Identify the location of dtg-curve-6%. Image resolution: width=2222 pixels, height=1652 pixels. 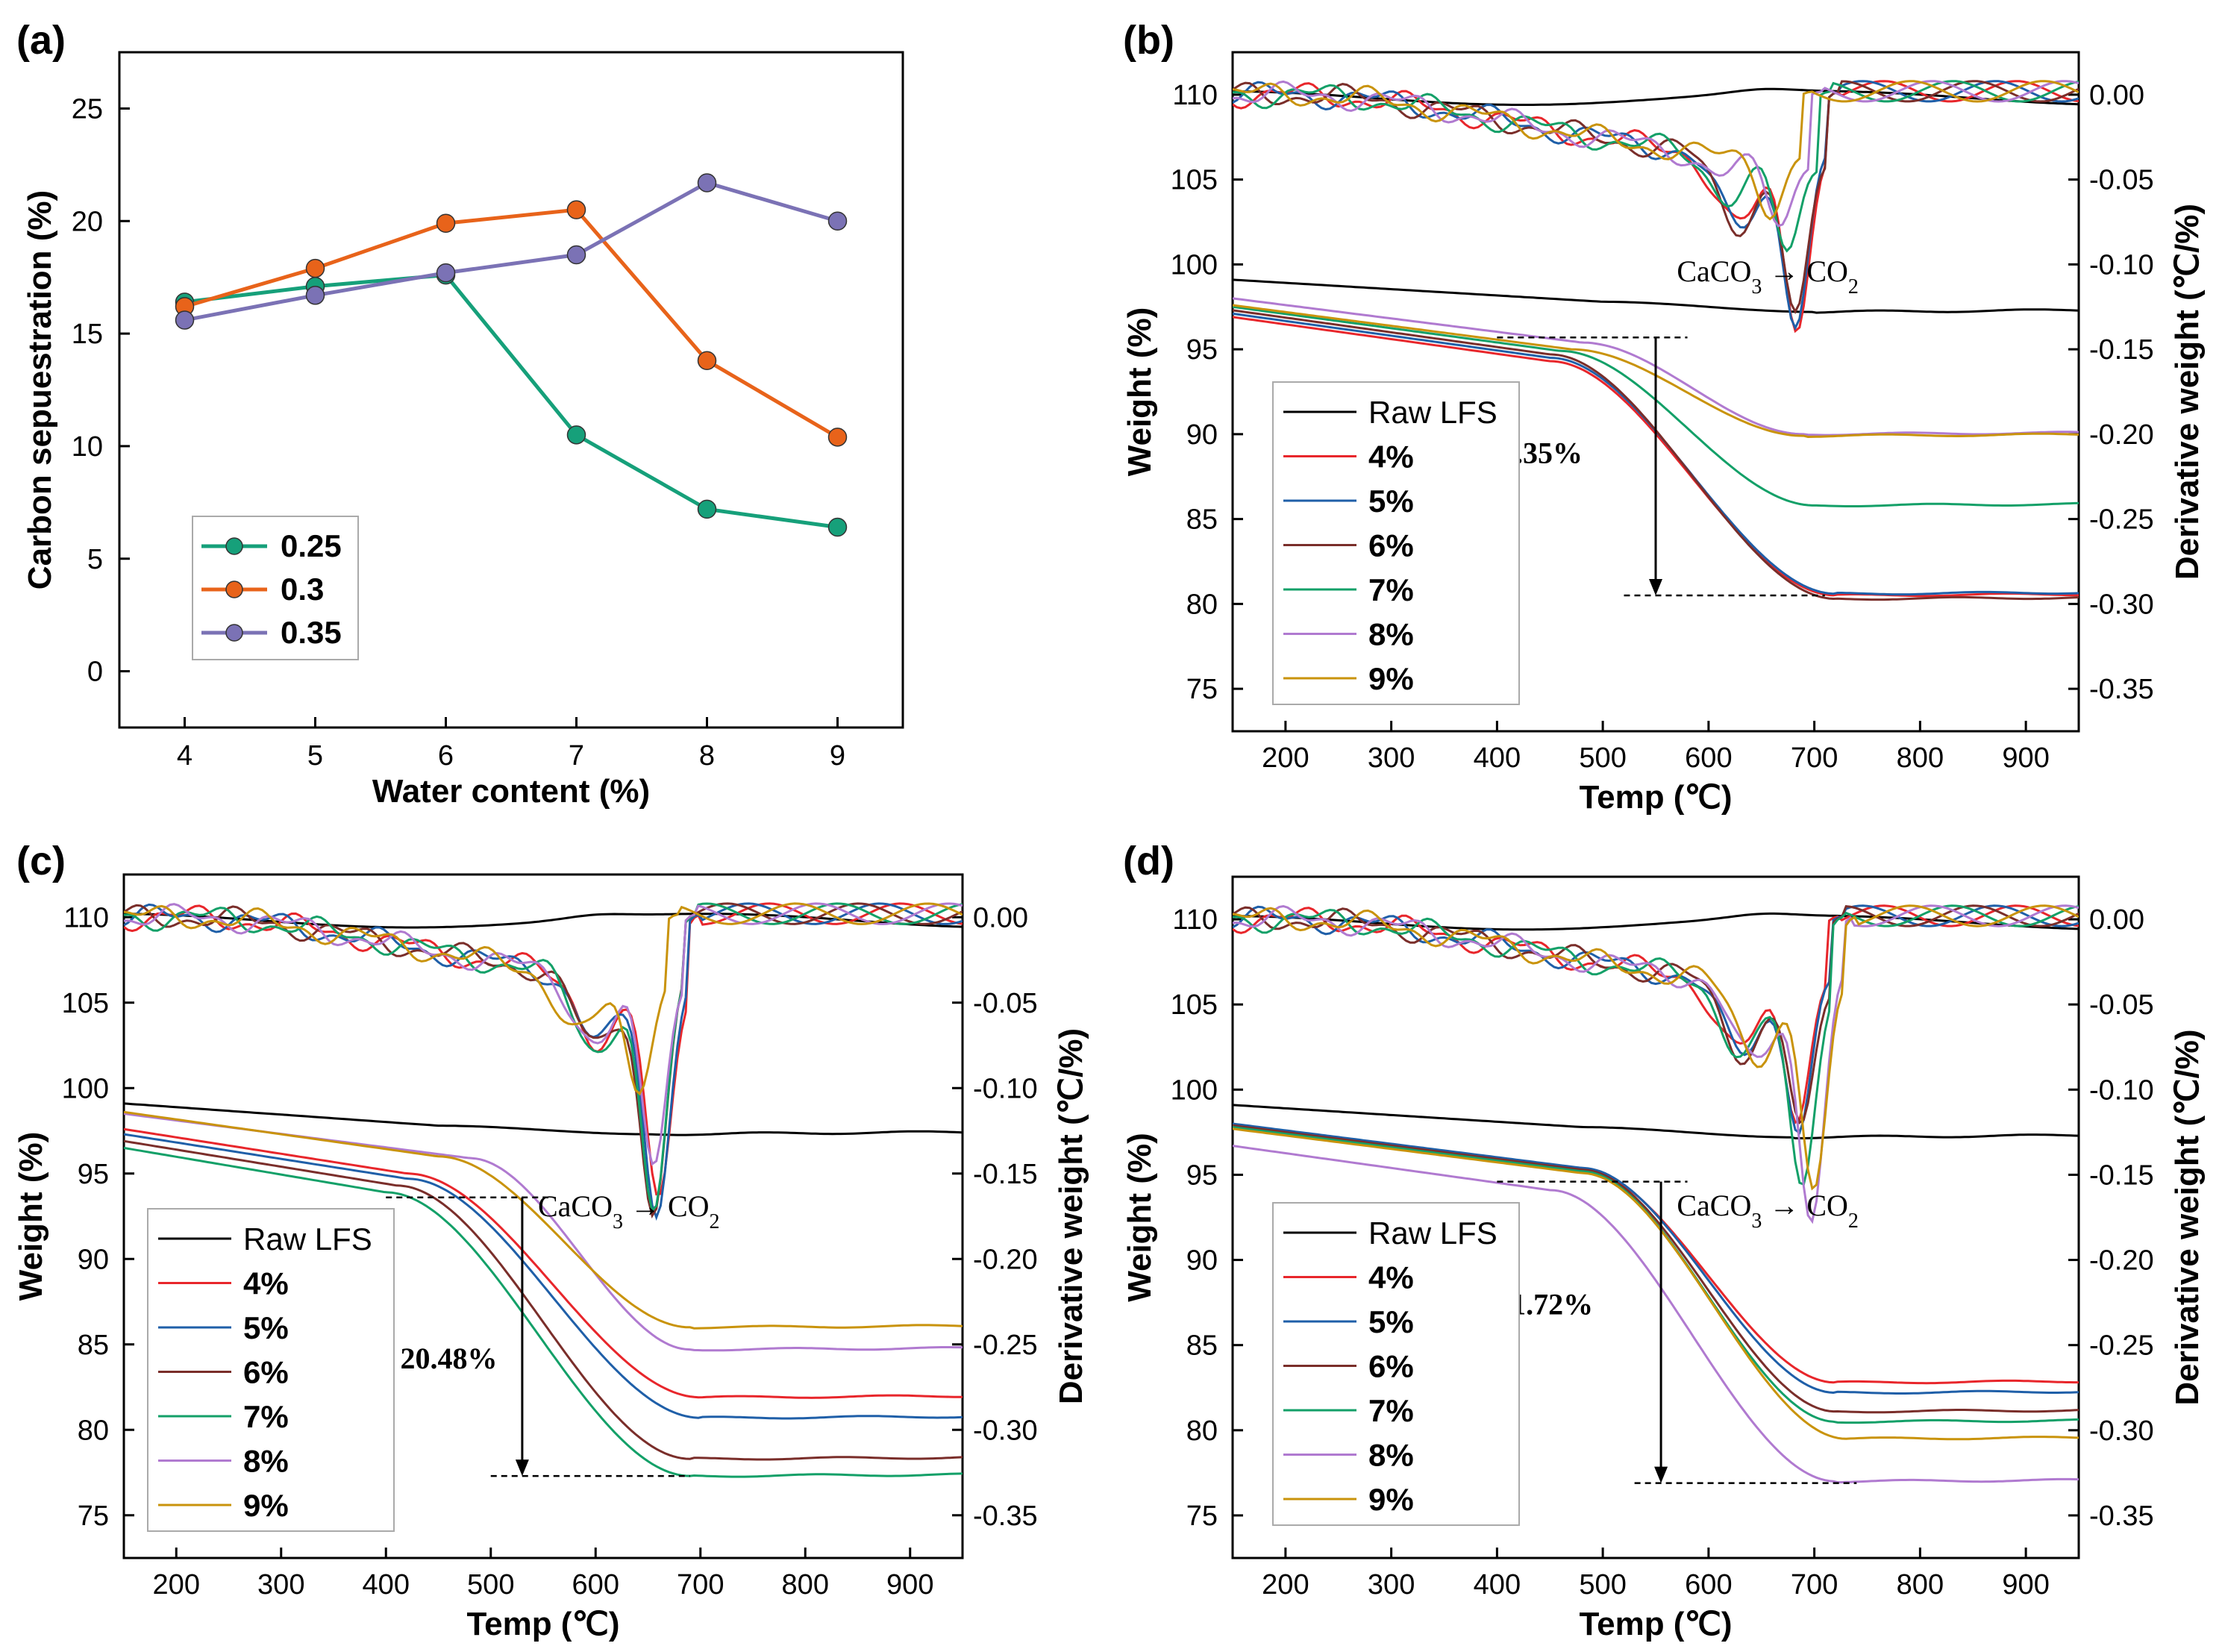
(1656, 197).